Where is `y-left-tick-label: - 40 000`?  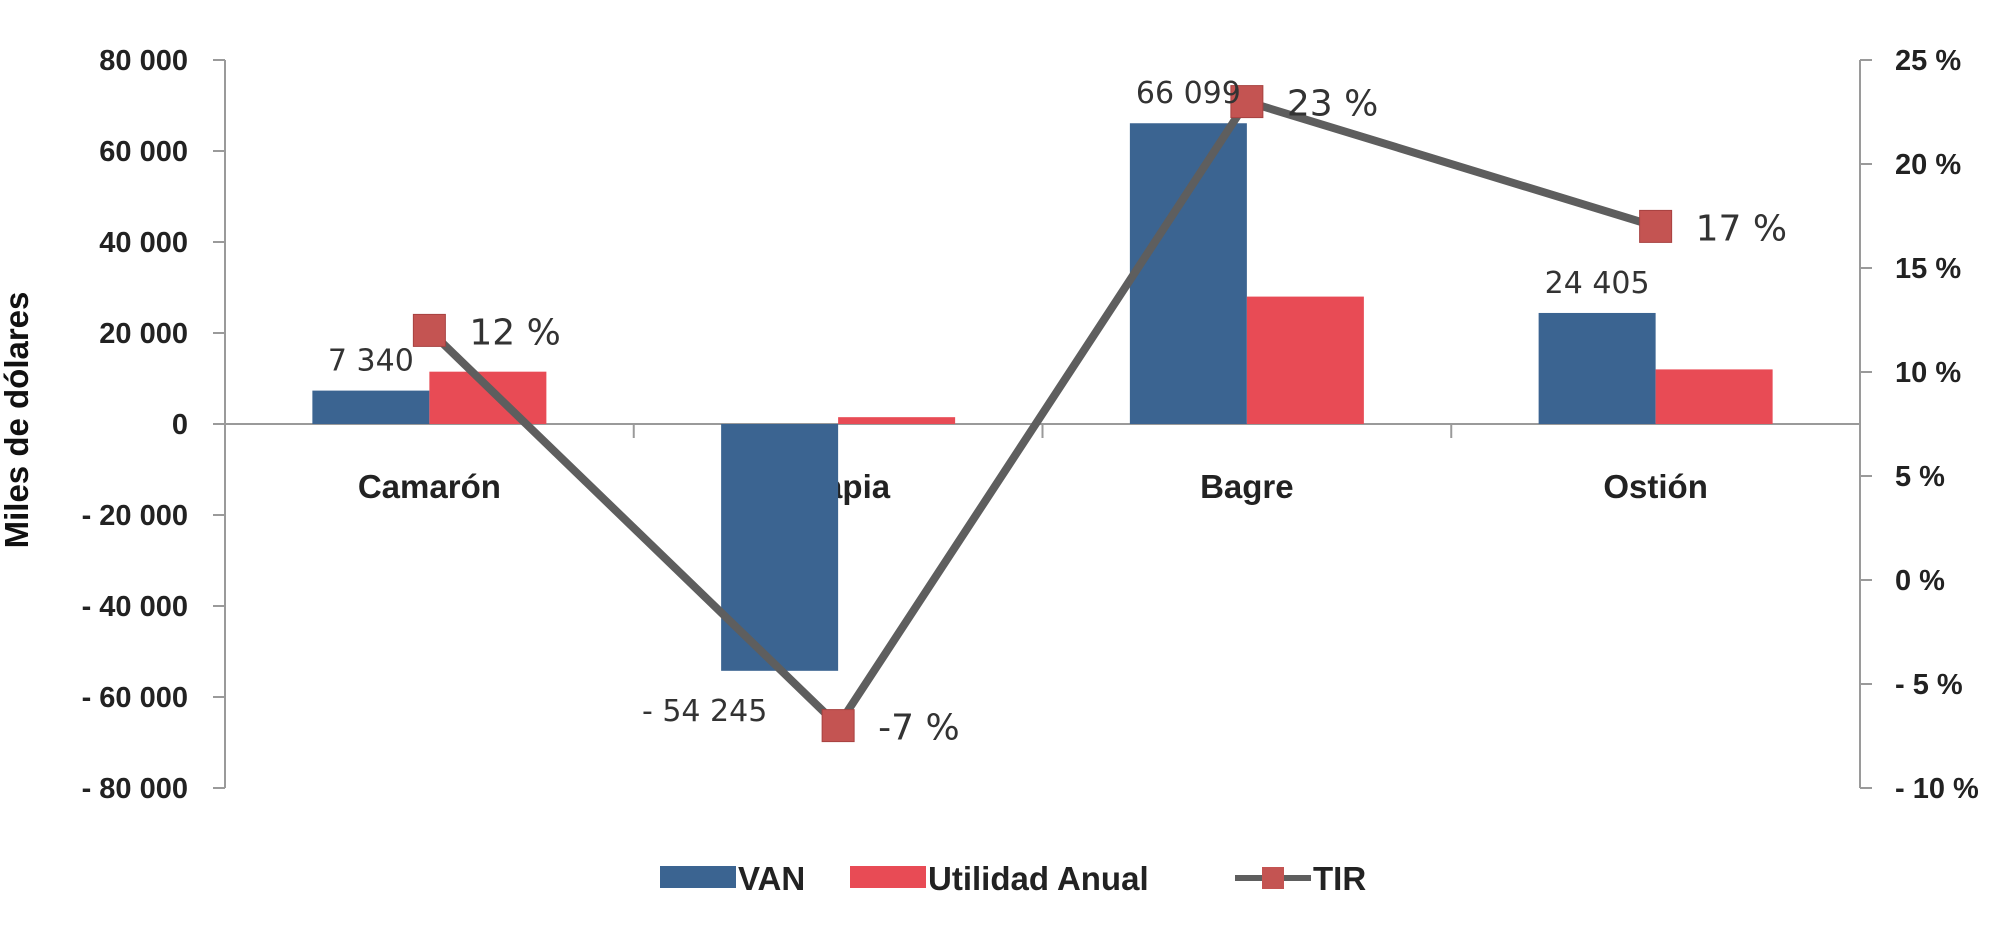
y-left-tick-label: - 40 000 is located at coordinates (135, 607).